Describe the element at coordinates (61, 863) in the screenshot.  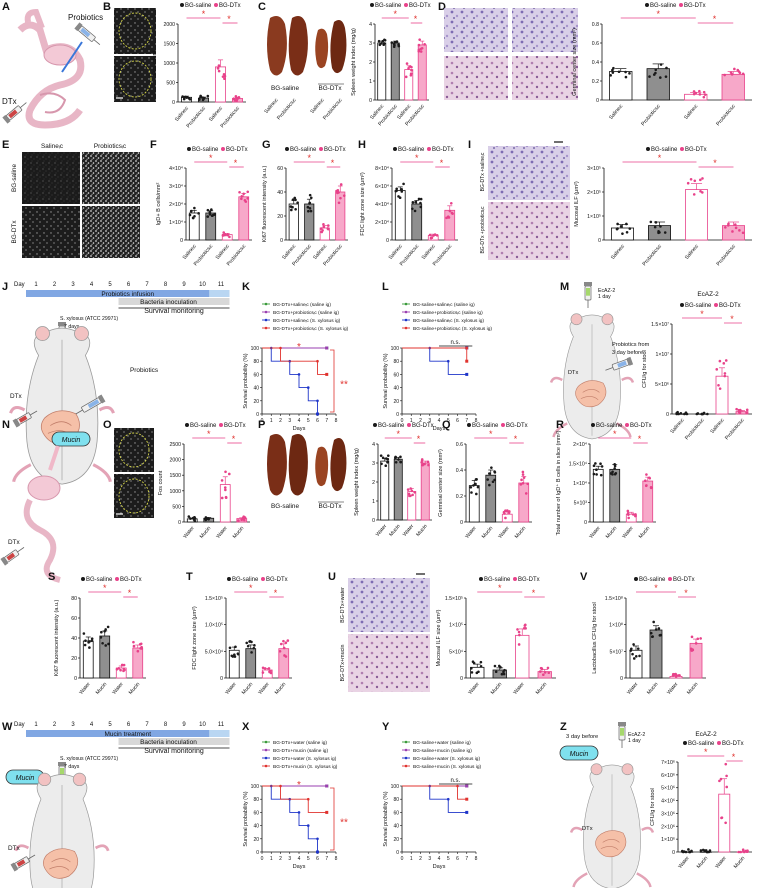
I see `mouse-gut` at that location.